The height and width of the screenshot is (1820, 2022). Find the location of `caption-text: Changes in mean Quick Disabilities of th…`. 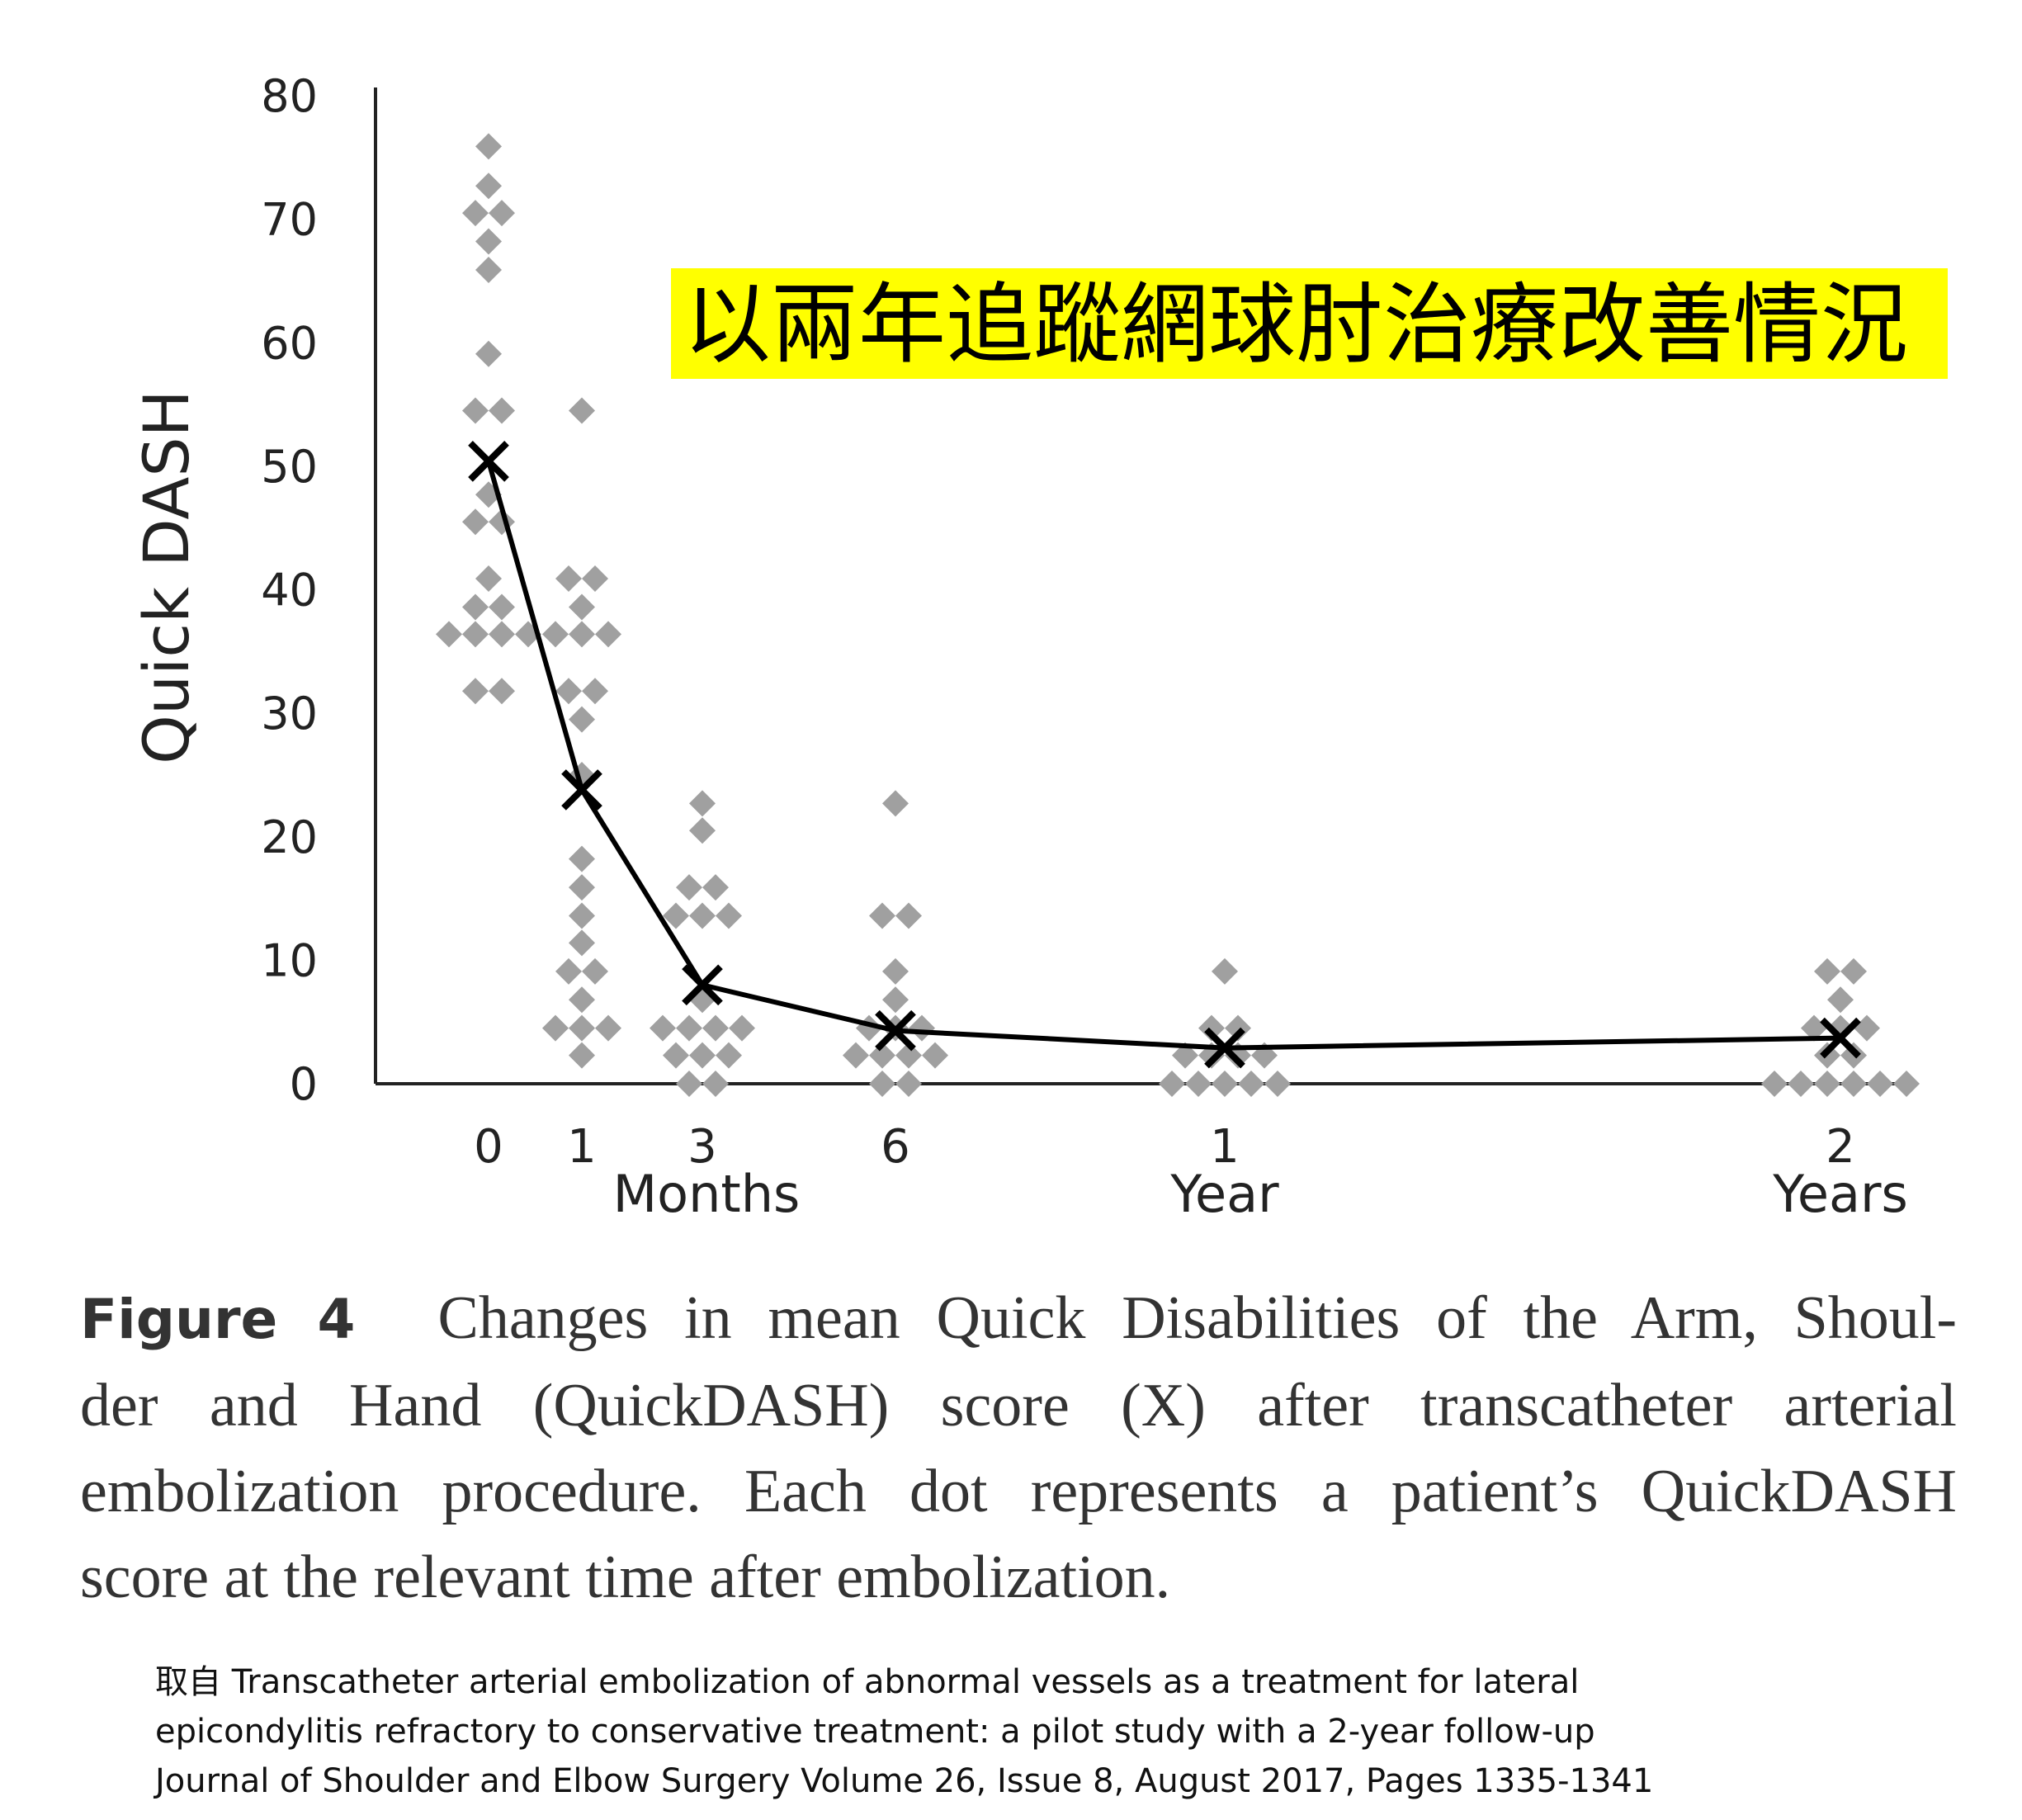

caption-text: Changes in mean Quick Disabilities of th… is located at coordinates (1197, 1318).